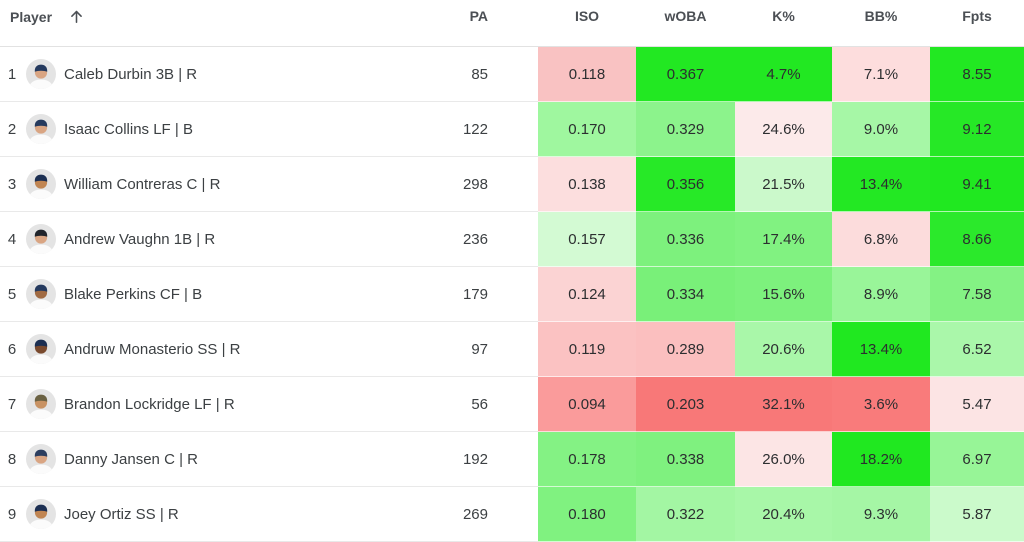  What do you see at coordinates (881, 16) in the screenshot?
I see `column-header-bbpct: BB%` at bounding box center [881, 16].